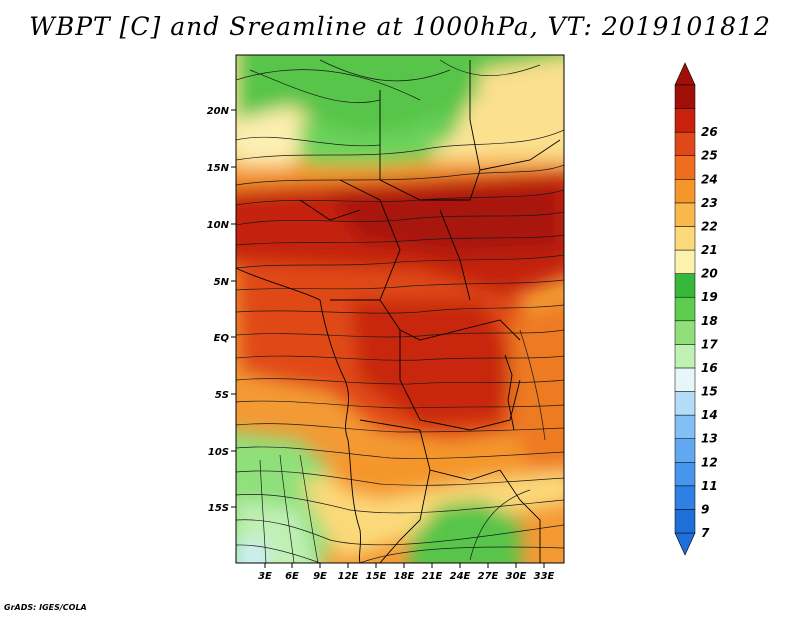  Describe the element at coordinates (376, 576) in the screenshot. I see `lon-label: 15E` at that location.